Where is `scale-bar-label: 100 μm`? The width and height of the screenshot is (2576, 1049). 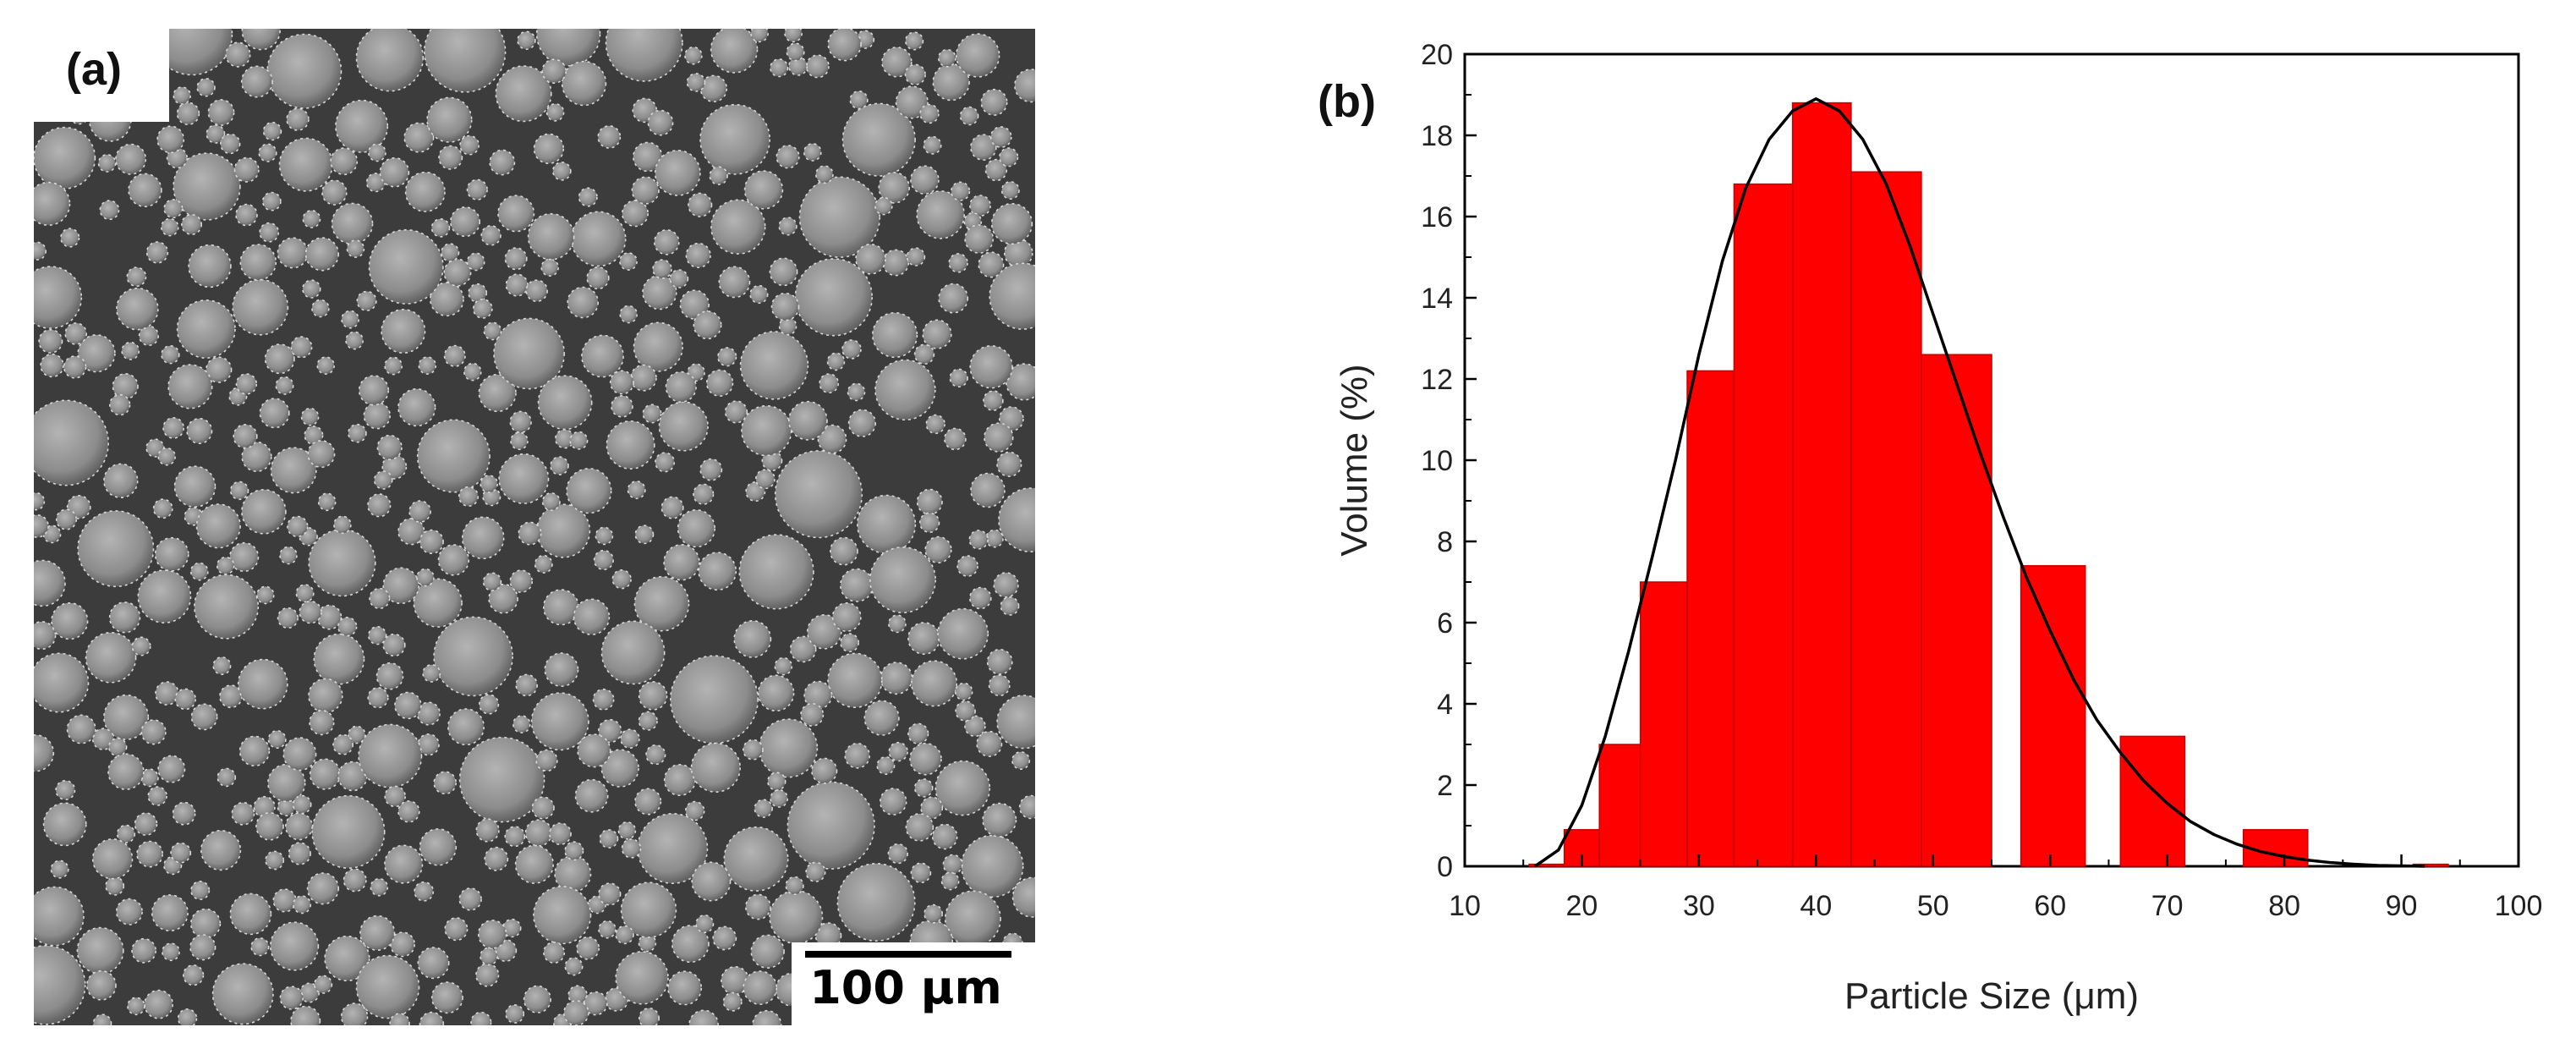 scale-bar-label: 100 μm is located at coordinates (905, 987).